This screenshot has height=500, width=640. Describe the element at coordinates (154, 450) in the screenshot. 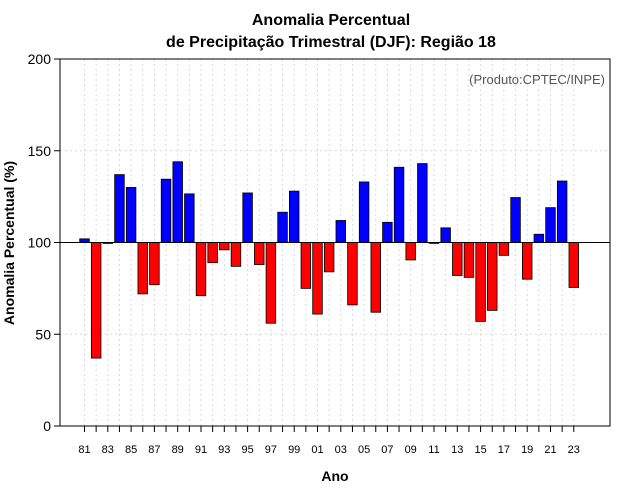

I see `x-tick-label: 87` at that location.